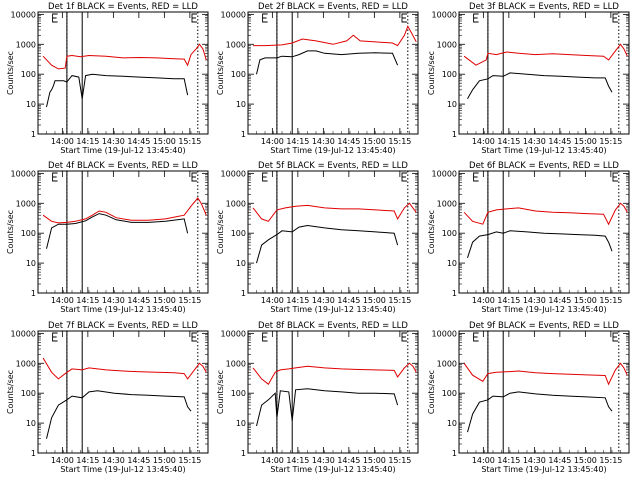  Describe the element at coordinates (544, 7) in the screenshot. I see `panel-title: Det 3f BLACK = Events, RED = LLD` at that location.